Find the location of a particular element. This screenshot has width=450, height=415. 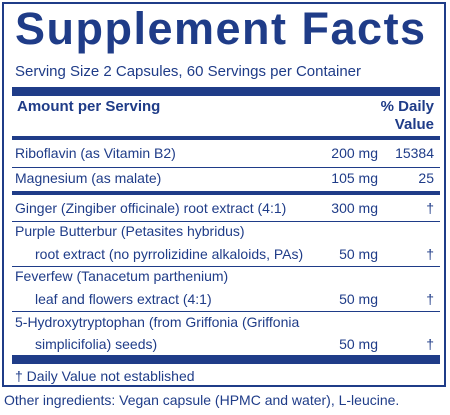

nutrient-name-riboflavin: Riboflavin (as Vitamin B2) is located at coordinates (95, 153).